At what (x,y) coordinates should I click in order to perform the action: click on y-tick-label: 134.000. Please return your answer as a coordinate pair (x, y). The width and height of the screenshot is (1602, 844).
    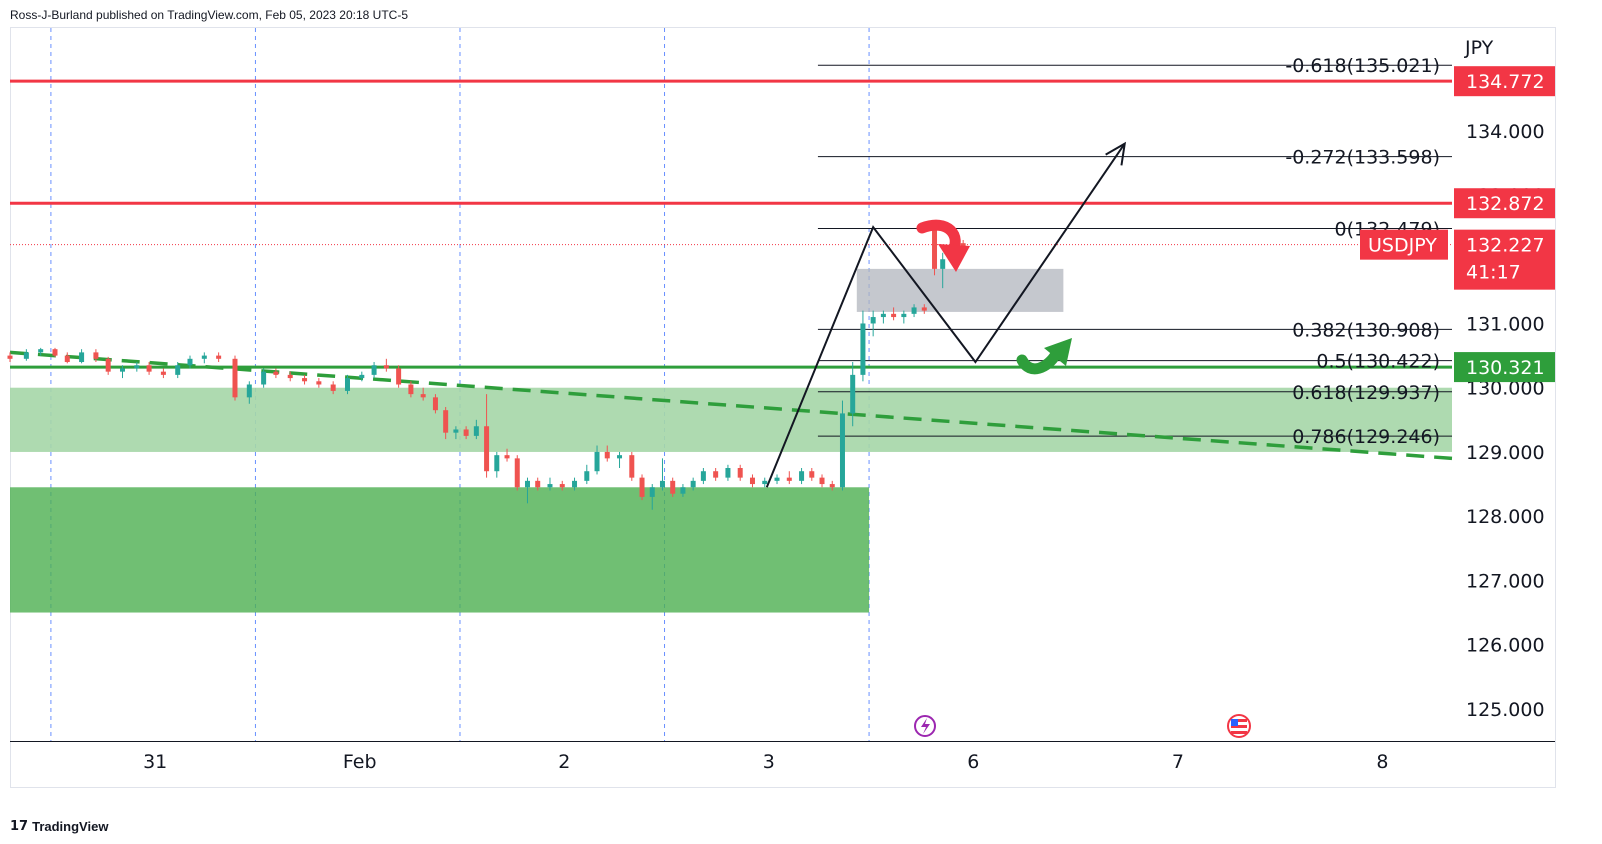
    Looking at the image, I should click on (1505, 132).